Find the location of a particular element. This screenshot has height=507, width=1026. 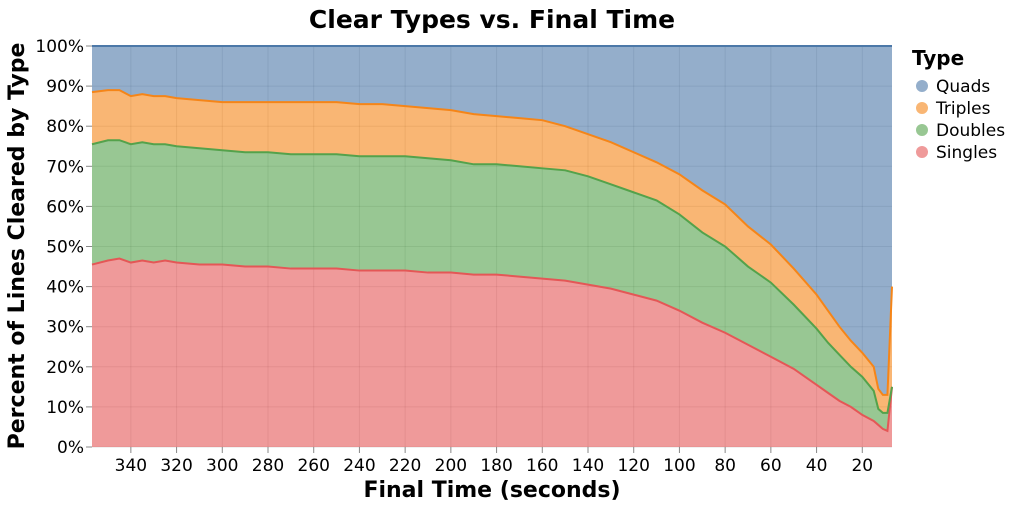

x-tick-label: 320 is located at coordinates (176, 466).